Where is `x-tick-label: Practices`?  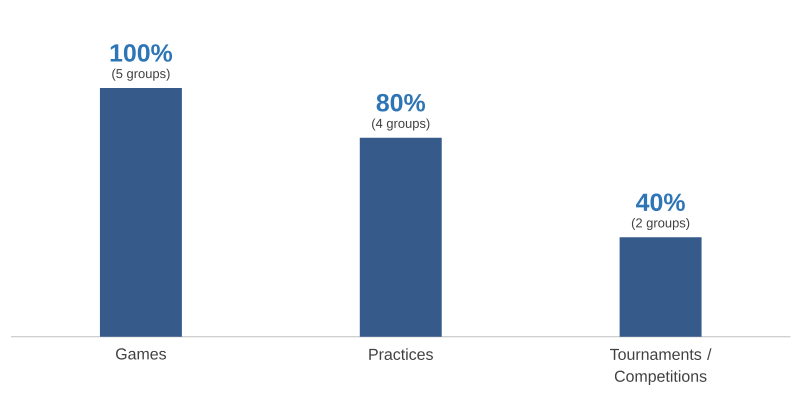 x-tick-label: Practices is located at coordinates (401, 354).